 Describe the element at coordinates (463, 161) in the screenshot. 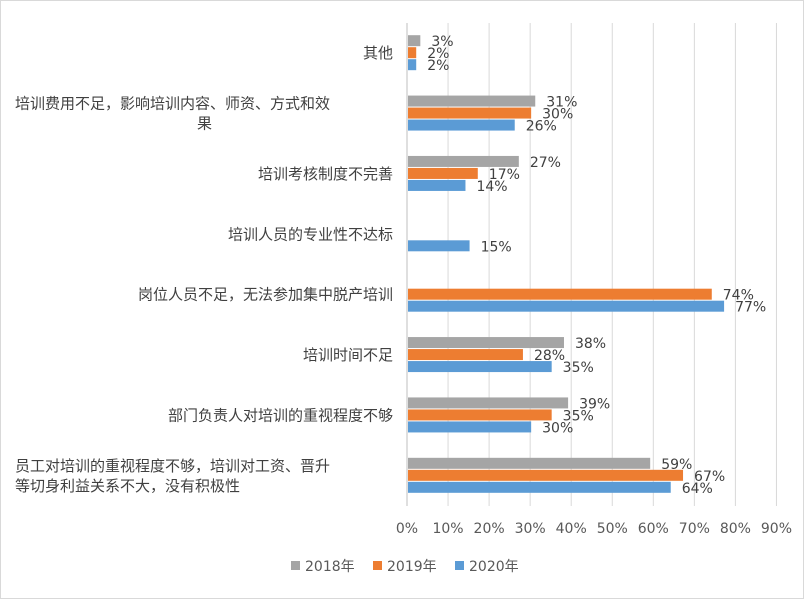

I see `bar-2018年-2` at that location.